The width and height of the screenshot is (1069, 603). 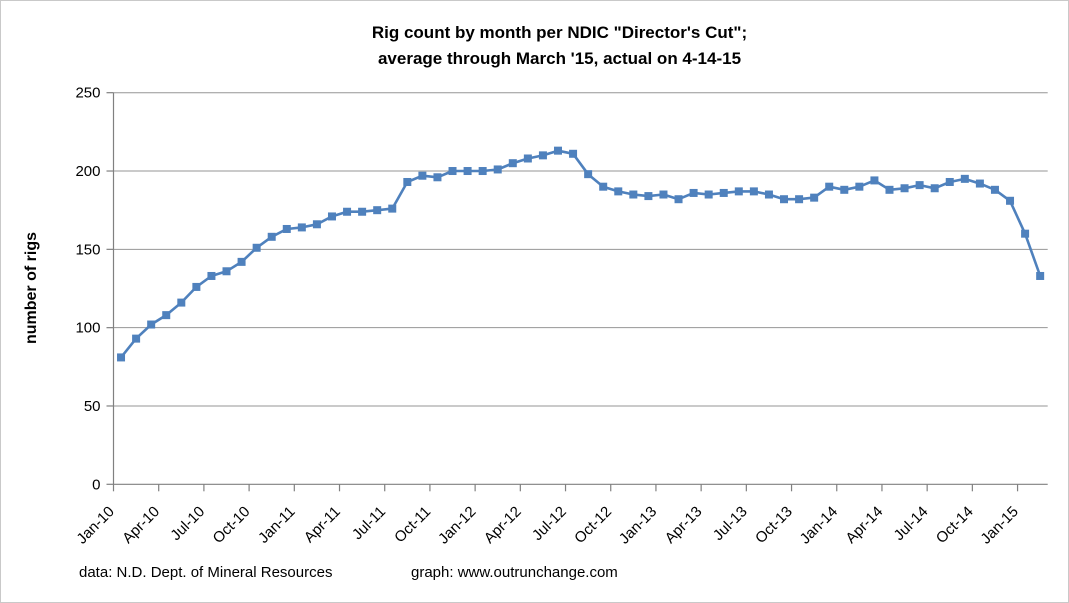 I want to click on x-tick-label: Oct-13, so click(x=774, y=525).